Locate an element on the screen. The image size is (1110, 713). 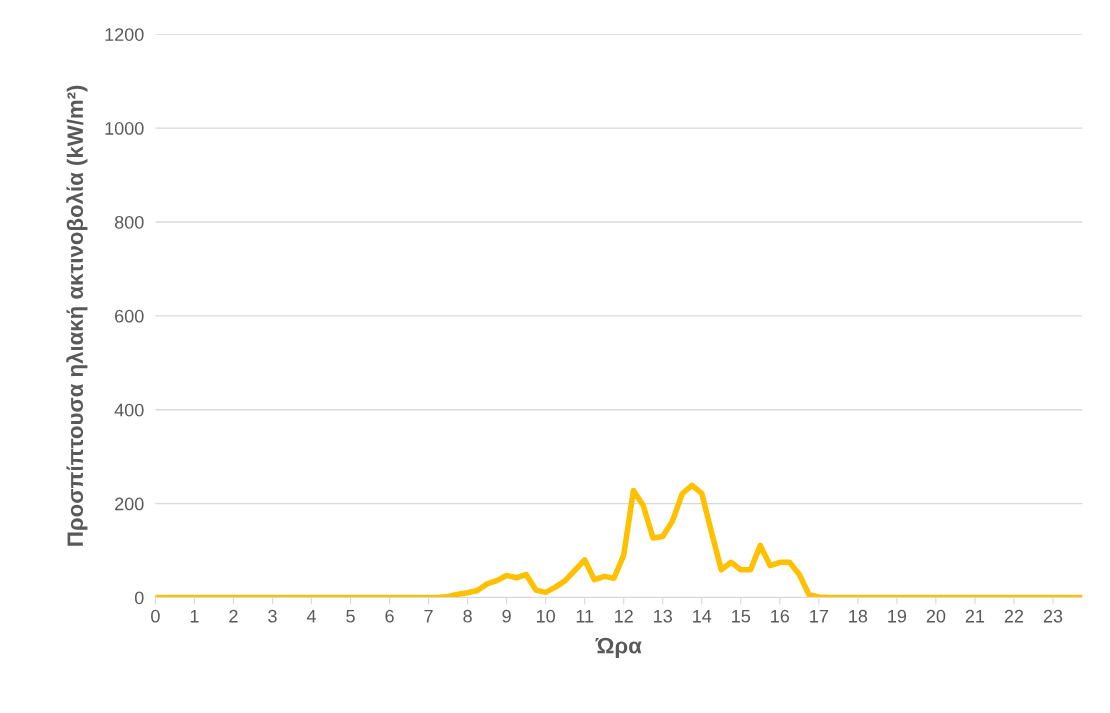
x-tick-label: 20 is located at coordinates (936, 616).